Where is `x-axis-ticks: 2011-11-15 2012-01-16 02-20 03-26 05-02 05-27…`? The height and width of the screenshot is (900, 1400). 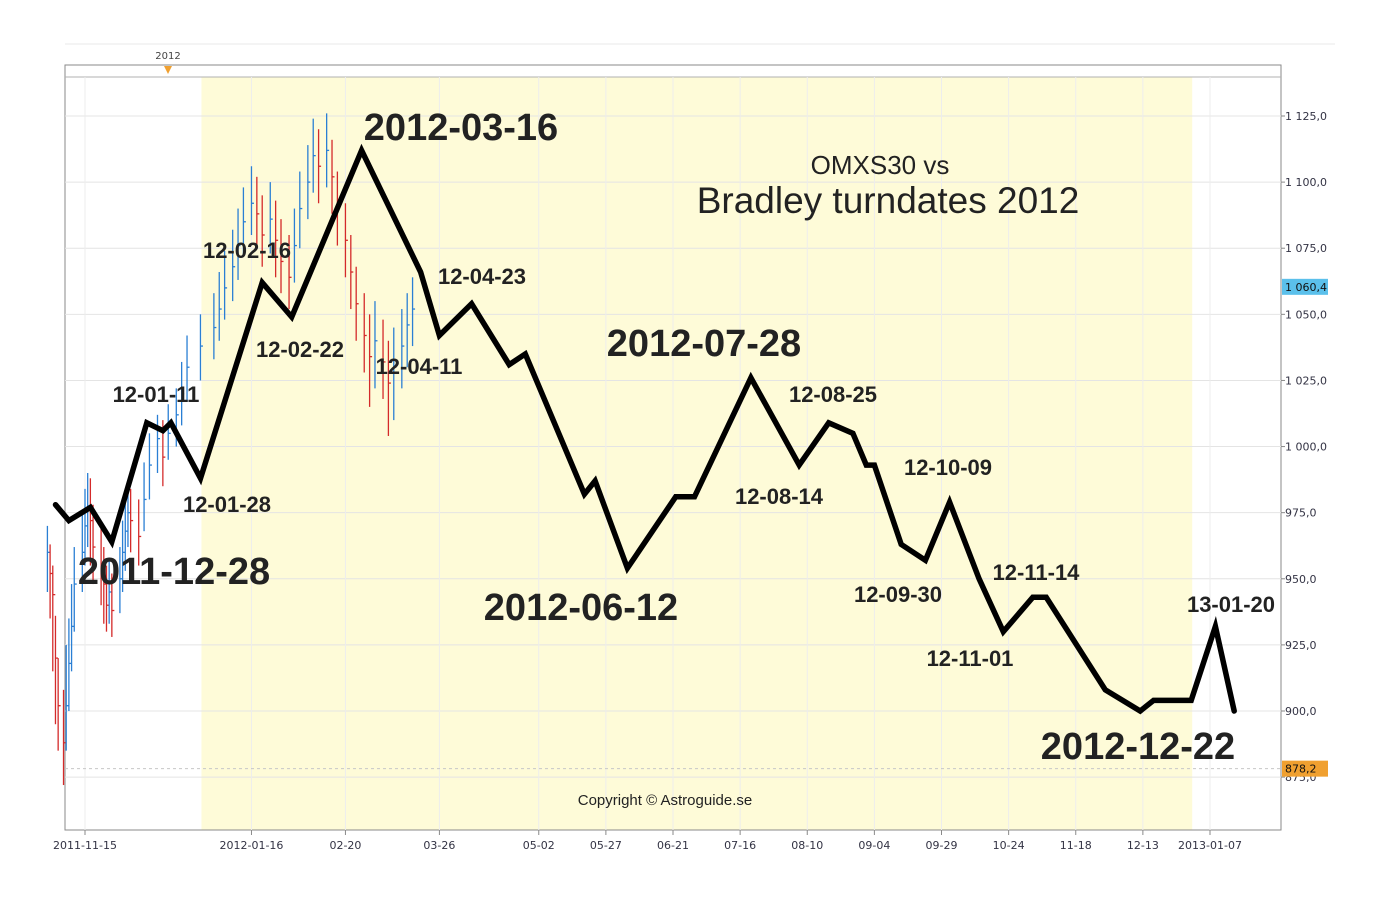 x-axis-ticks: 2011-11-15 2012-01-16 02-20 03-26 05-02 05-27… is located at coordinates (647, 841).